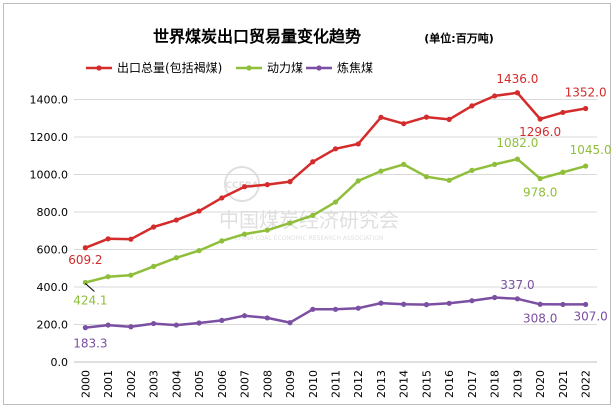 This screenshot has width=616, height=410. Describe the element at coordinates (290, 384) in the screenshot. I see `x-tick-label: 2009` at that location.